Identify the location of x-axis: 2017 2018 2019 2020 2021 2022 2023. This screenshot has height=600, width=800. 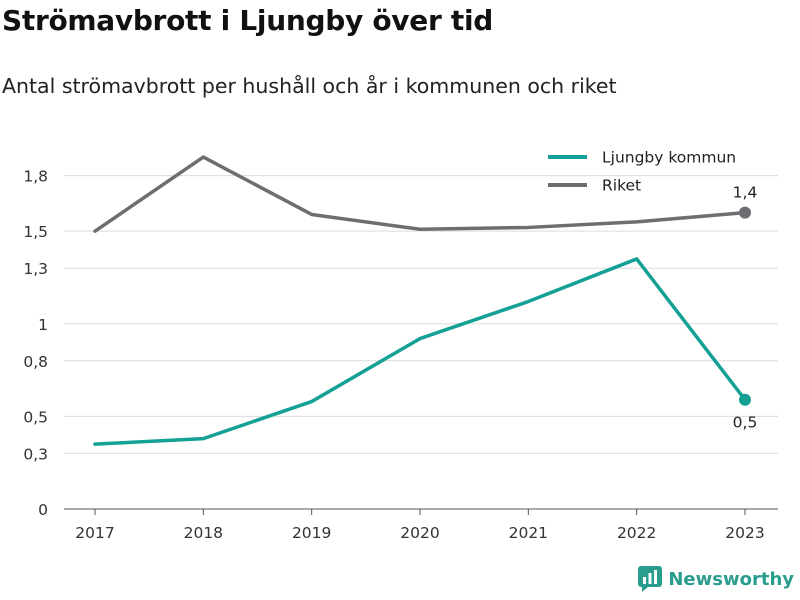
(420, 525).